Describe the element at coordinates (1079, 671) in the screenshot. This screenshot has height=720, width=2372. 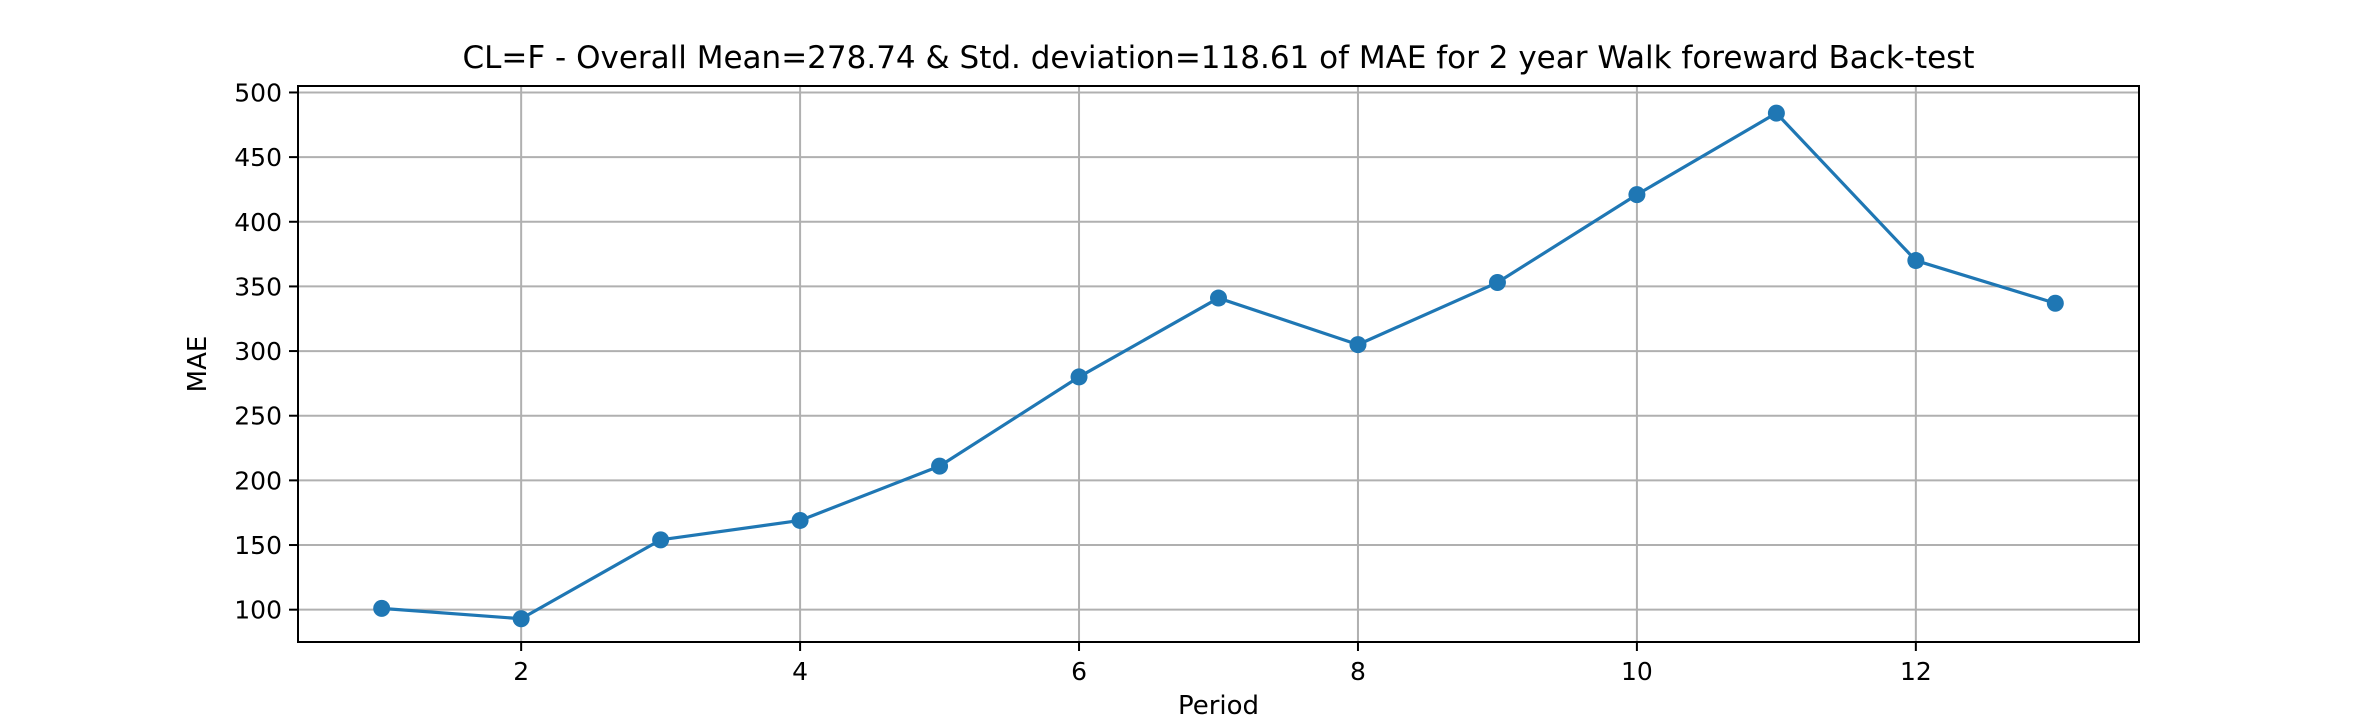
I see `x-tick-label: 6` at that location.